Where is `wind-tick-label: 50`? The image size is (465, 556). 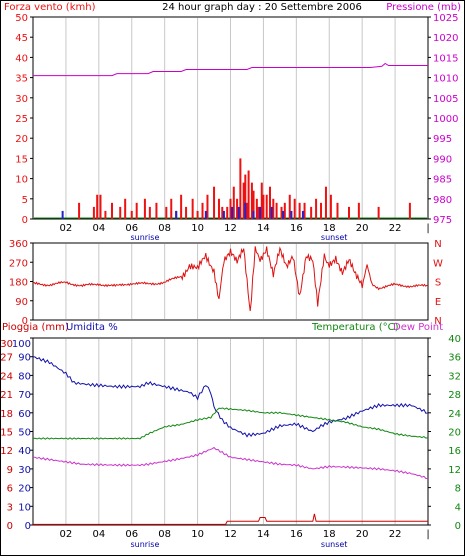 wind-tick-label: 50 is located at coordinates (21, 18).